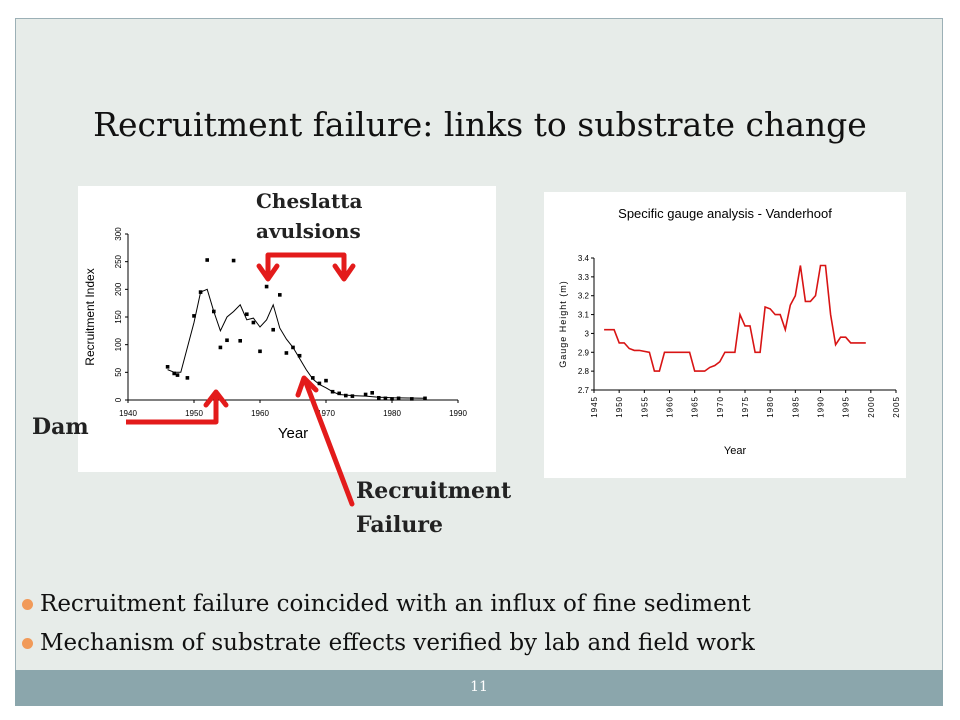  I want to click on y-tick-label: 3.2, so click(584, 296).